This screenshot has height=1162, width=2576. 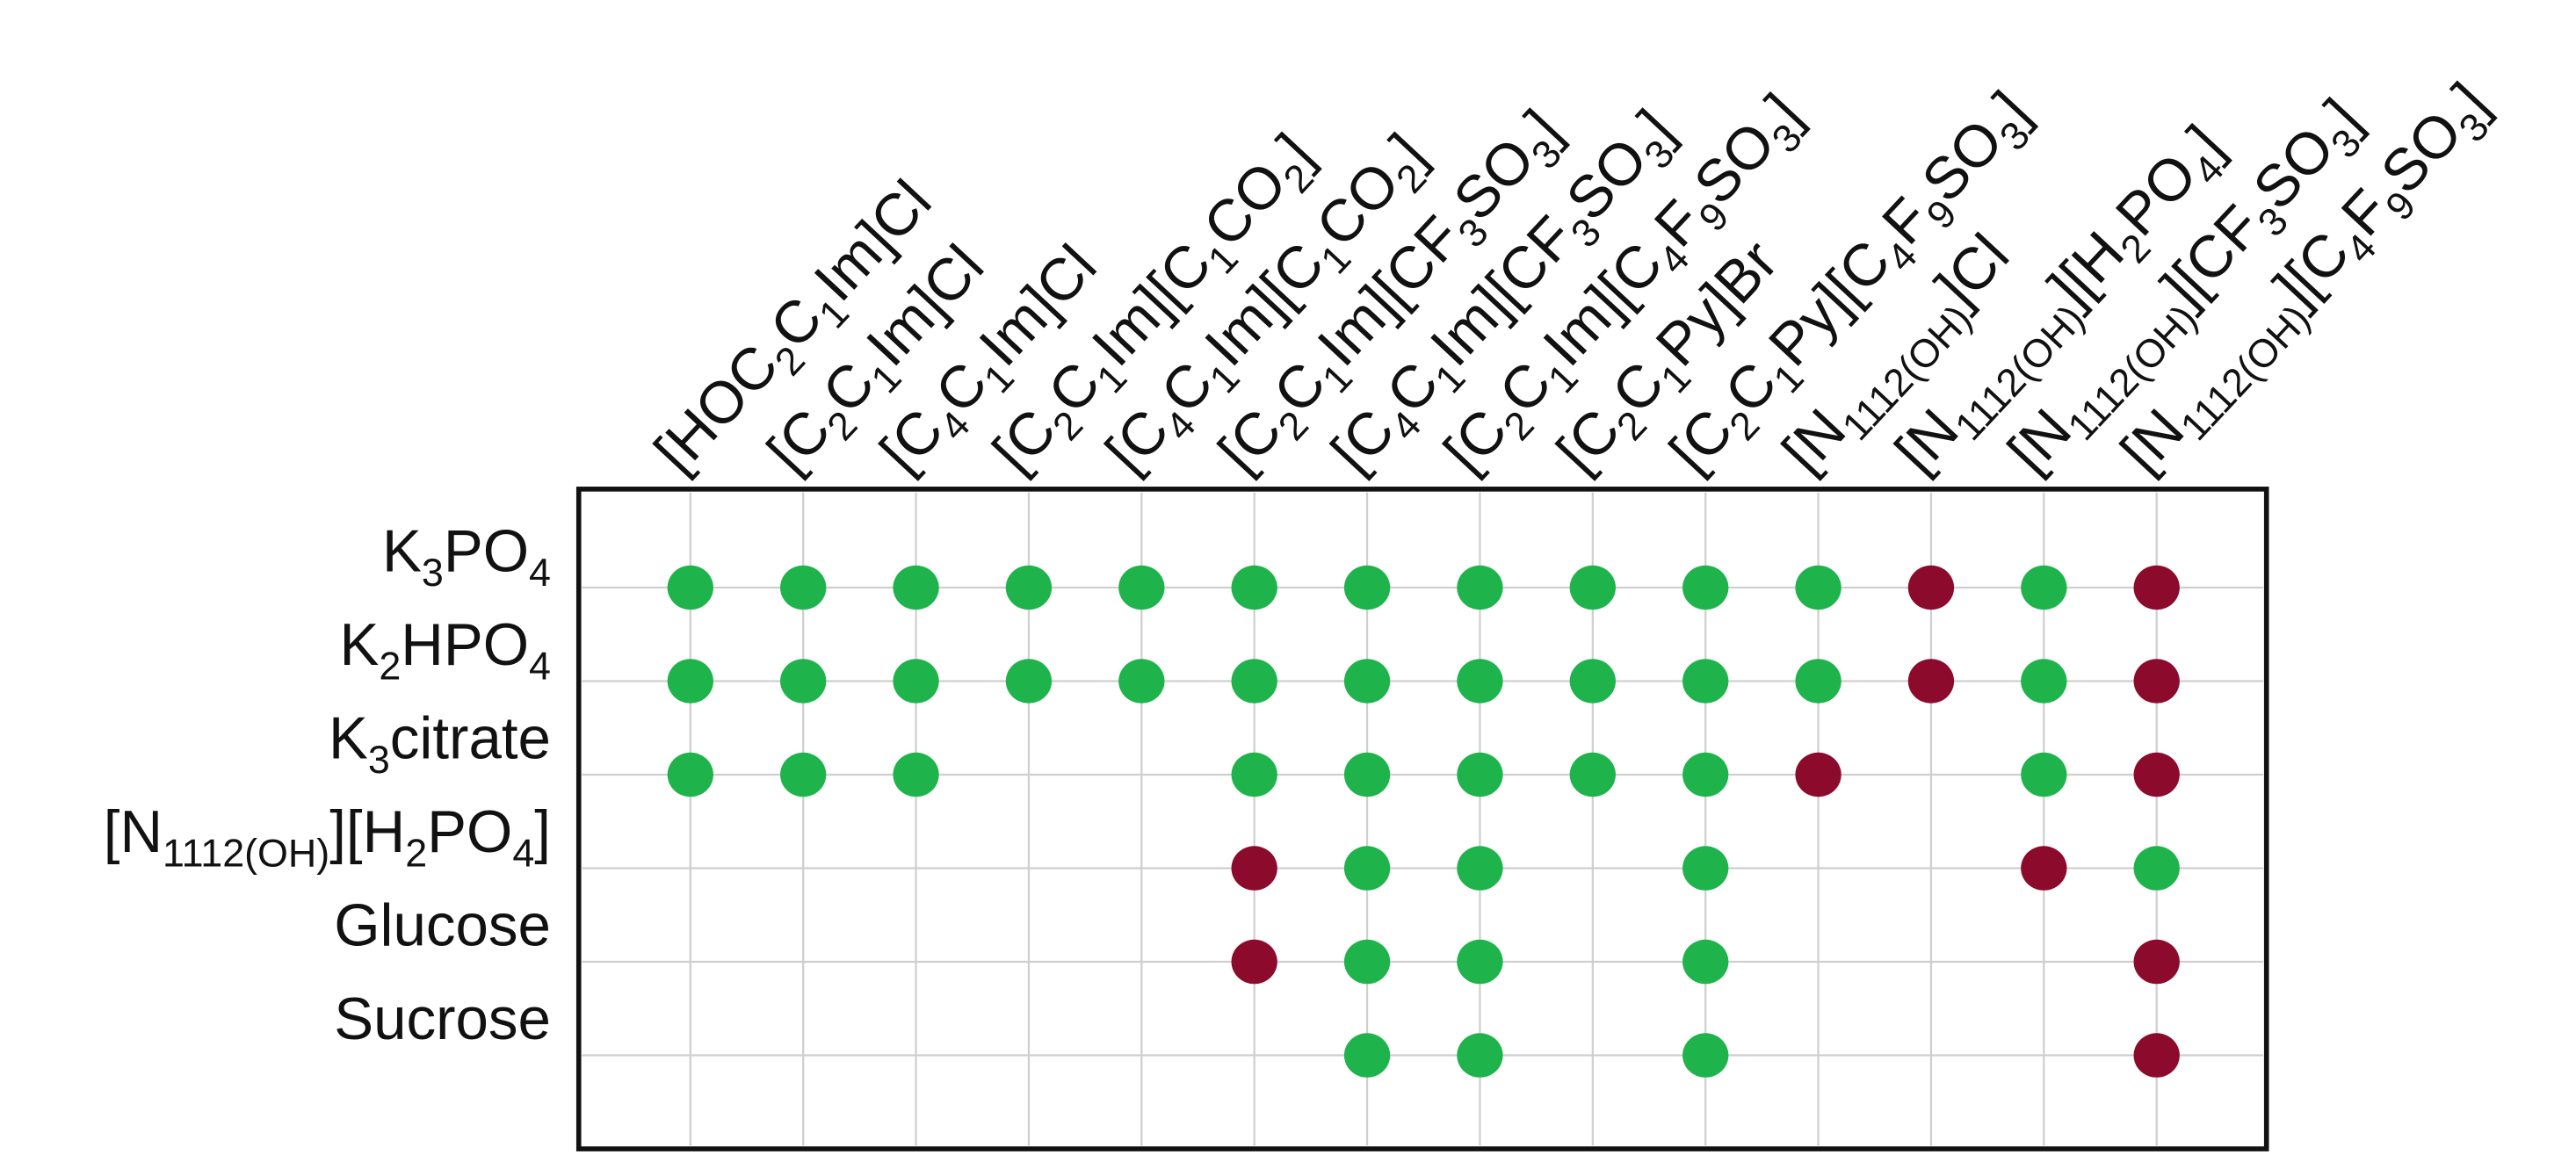 What do you see at coordinates (470, 738) in the screenshot?
I see `label-text: citrate` at bounding box center [470, 738].